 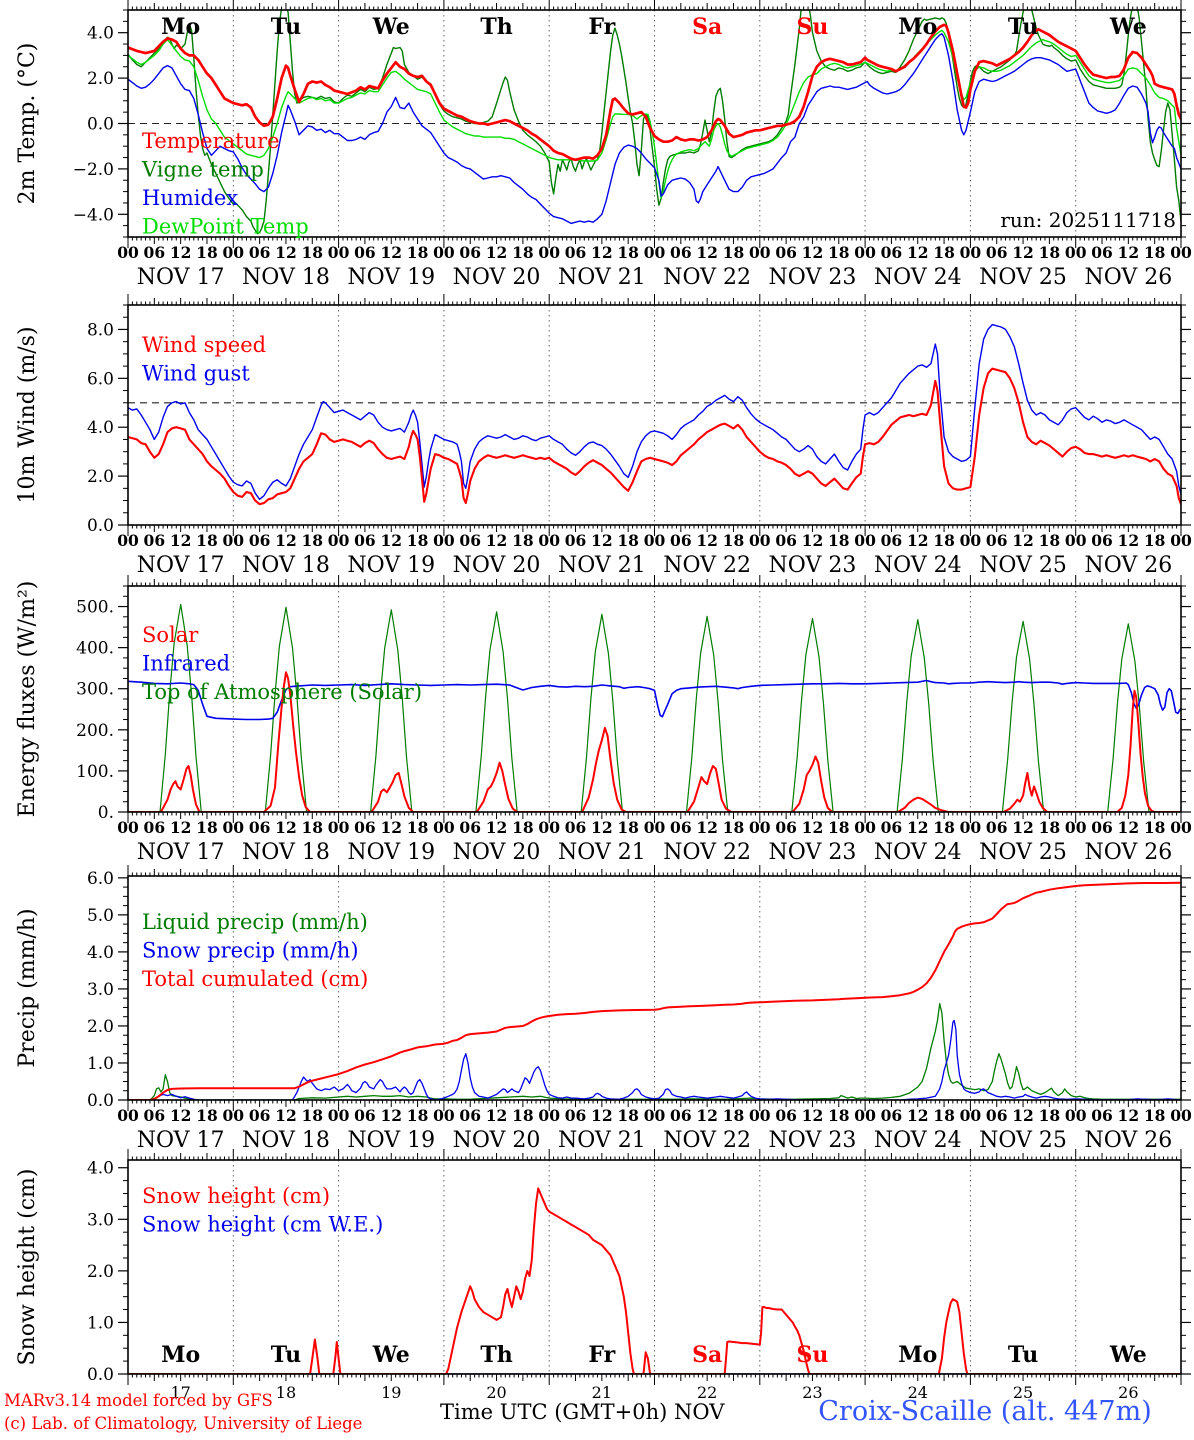 What do you see at coordinates (707, 1392) in the screenshot?
I see `day-number-label: 22` at bounding box center [707, 1392].